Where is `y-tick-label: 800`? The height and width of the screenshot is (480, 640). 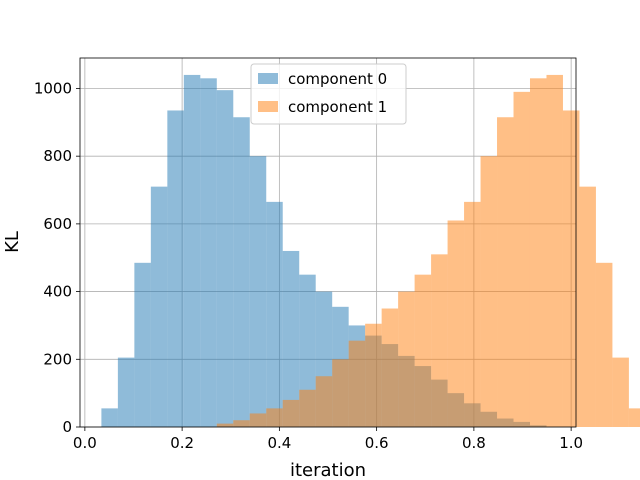 y-tick-label: 800 is located at coordinates (57, 156).